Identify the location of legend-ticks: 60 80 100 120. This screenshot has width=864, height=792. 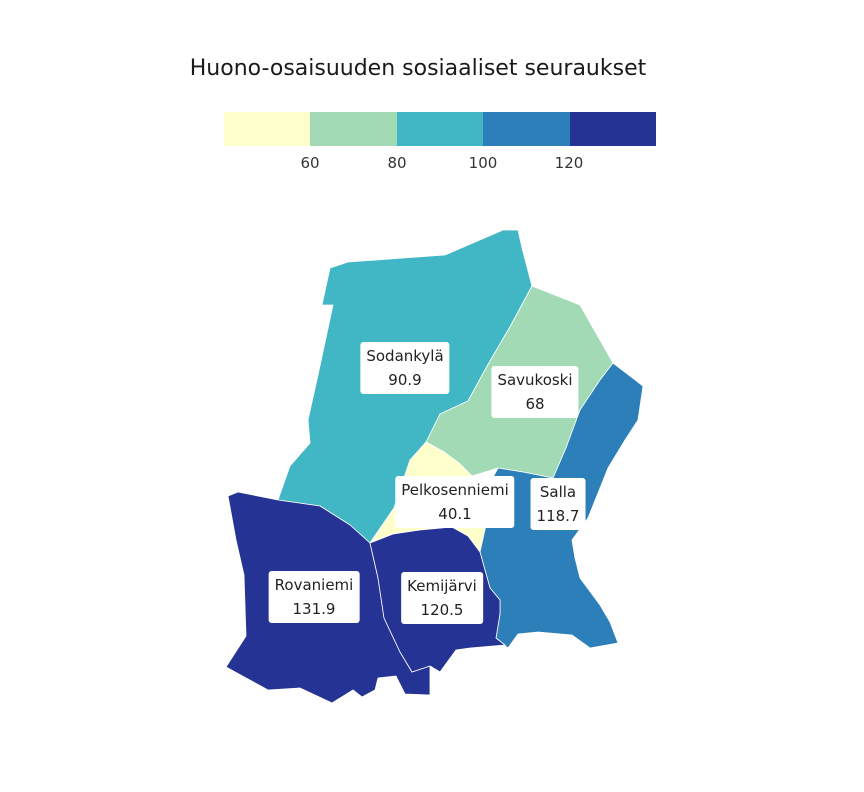
(432, 164).